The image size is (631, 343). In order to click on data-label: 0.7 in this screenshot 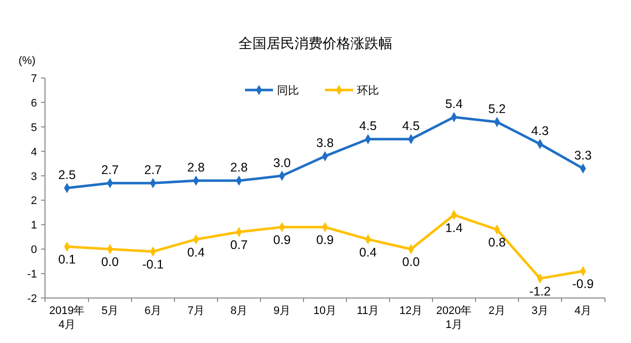, I will do `click(239, 245)`.